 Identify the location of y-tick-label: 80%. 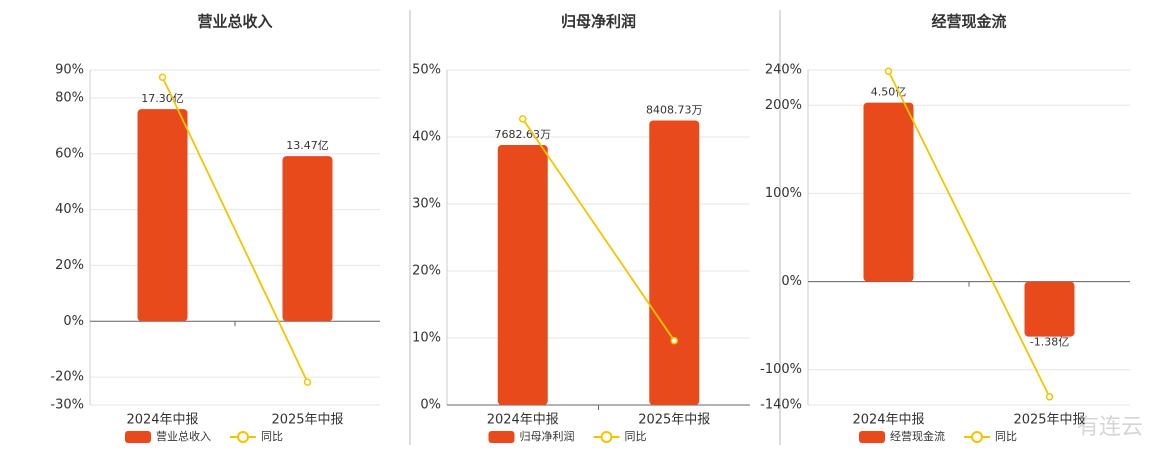
(69, 97).